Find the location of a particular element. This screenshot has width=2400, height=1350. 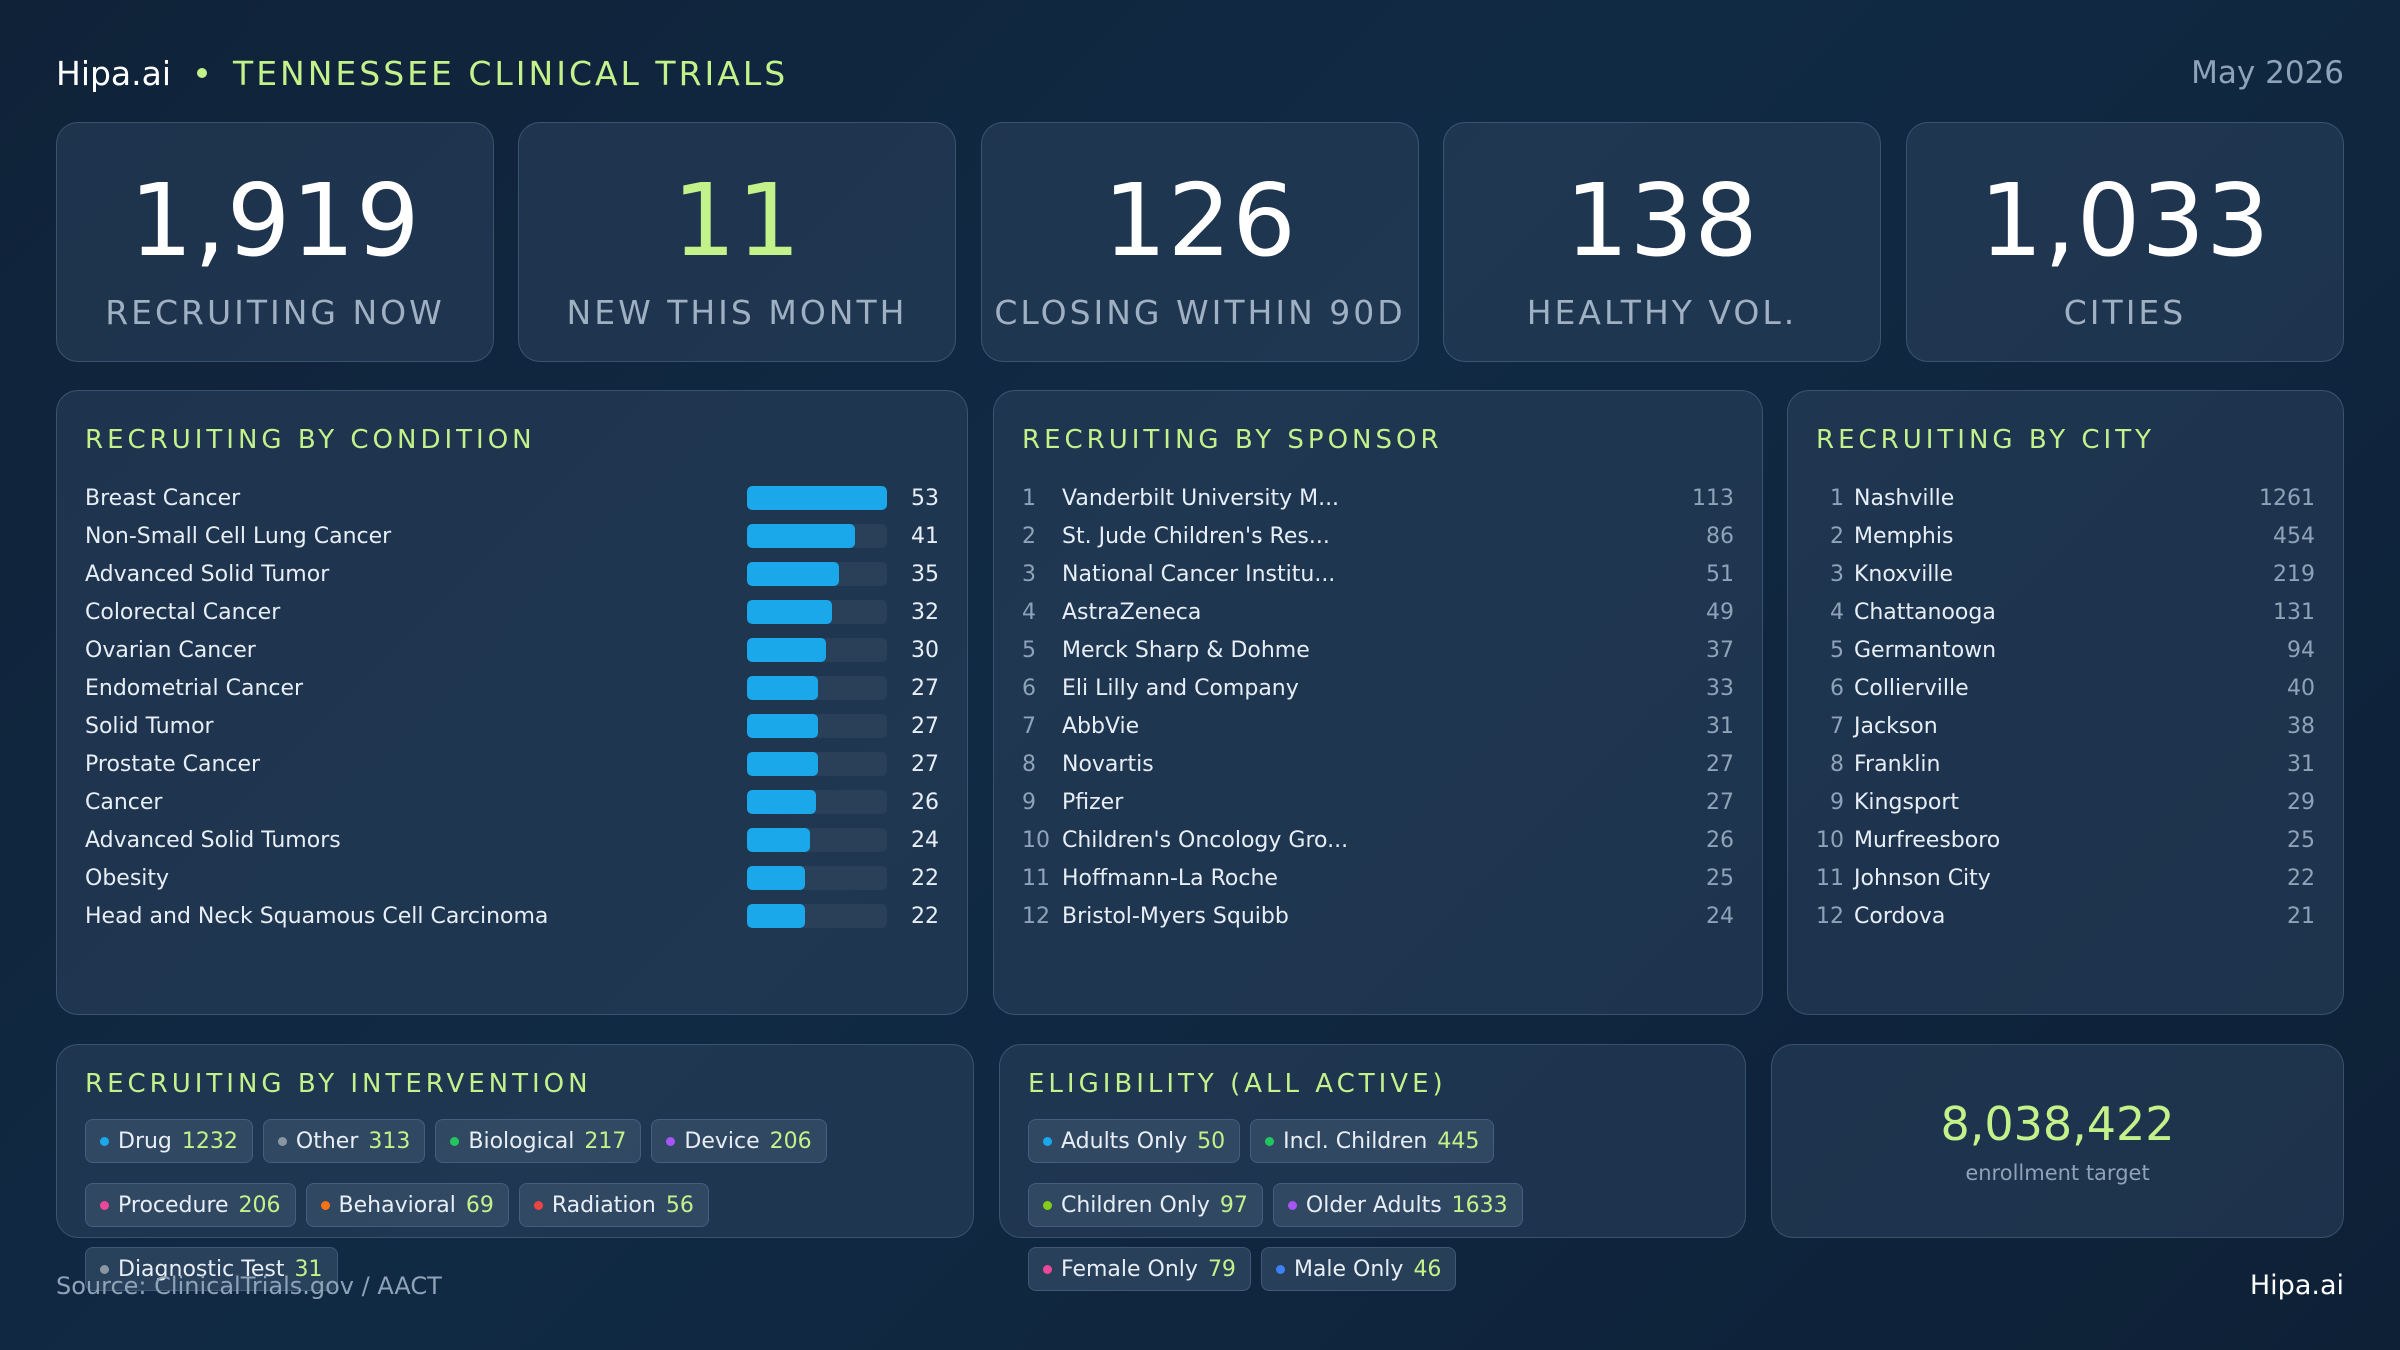

city-name: Nashville is located at coordinates (1904, 498).